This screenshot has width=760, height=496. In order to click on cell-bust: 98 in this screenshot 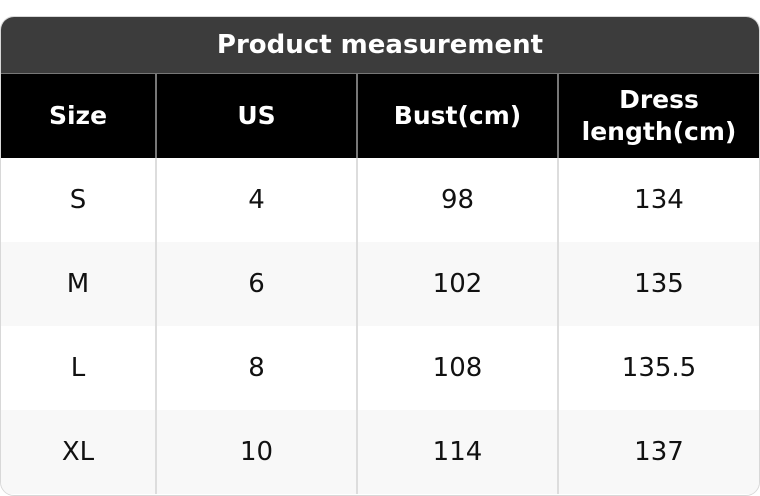, I will do `click(456, 200)`.